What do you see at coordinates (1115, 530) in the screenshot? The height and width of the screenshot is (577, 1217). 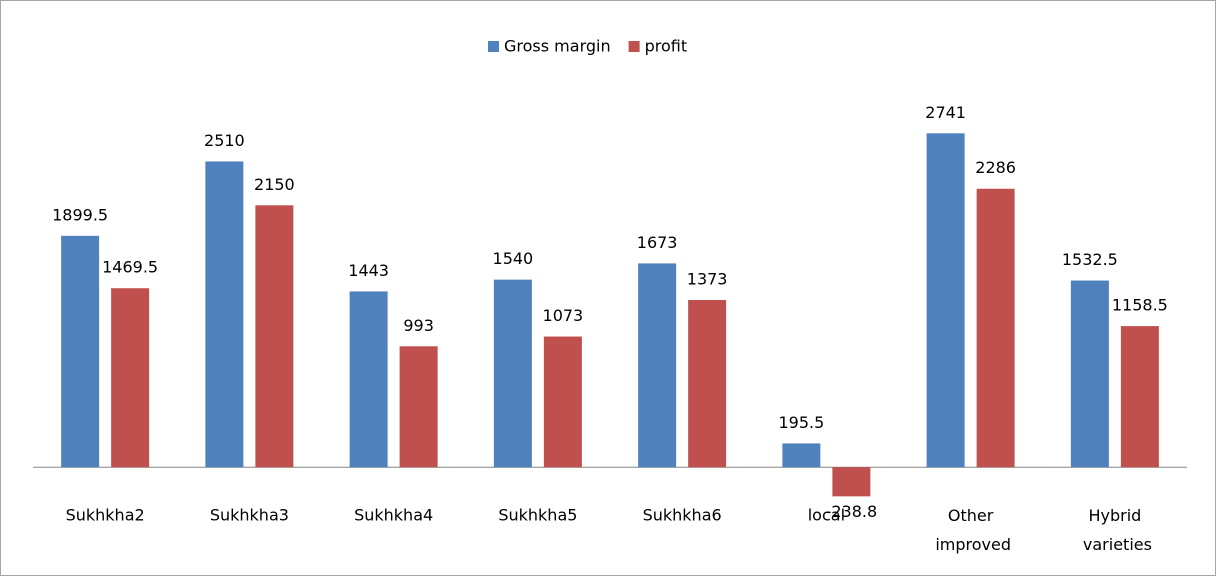 I see `x-tick-label: Hybrid varieties` at bounding box center [1115, 530].